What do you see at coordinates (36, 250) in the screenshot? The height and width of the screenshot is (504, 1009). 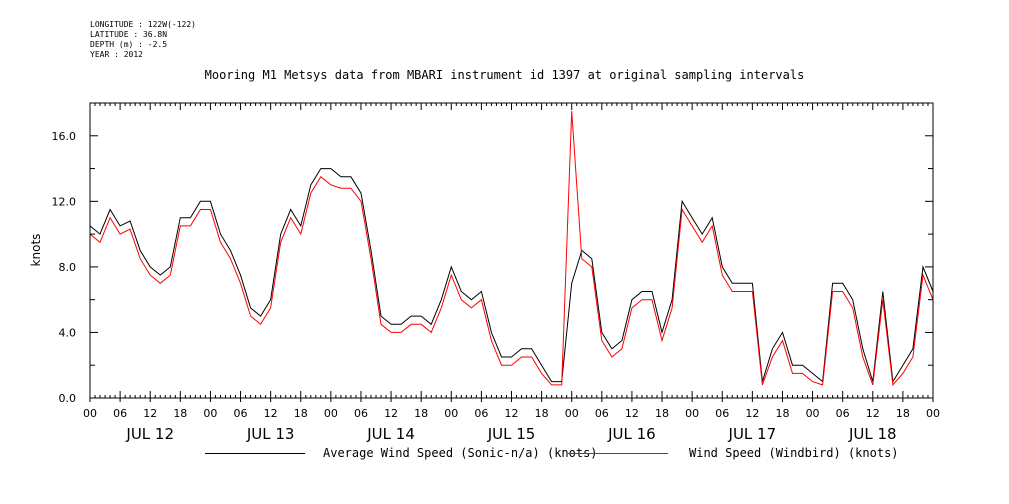 I see `y-axis-label: knots` at bounding box center [36, 250].